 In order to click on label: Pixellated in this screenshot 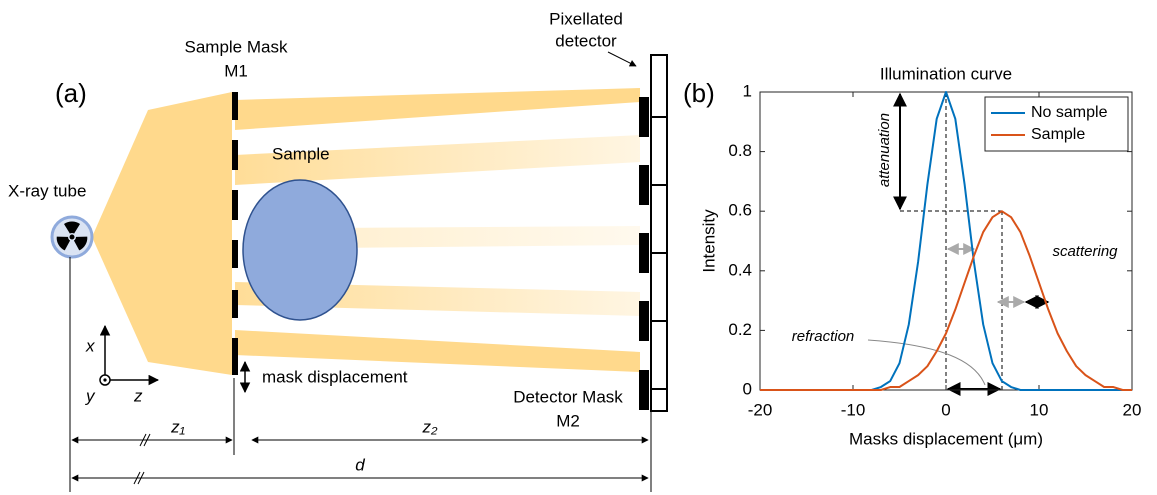, I will do `click(586, 18)`.